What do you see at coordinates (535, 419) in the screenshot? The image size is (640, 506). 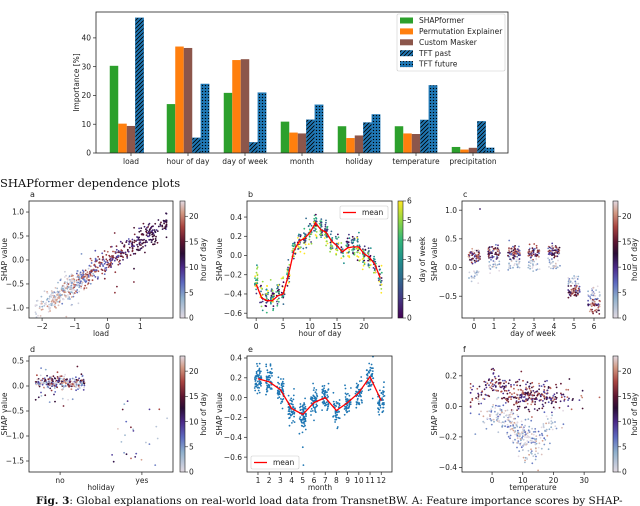 I see `scatter-points` at bounding box center [535, 419].